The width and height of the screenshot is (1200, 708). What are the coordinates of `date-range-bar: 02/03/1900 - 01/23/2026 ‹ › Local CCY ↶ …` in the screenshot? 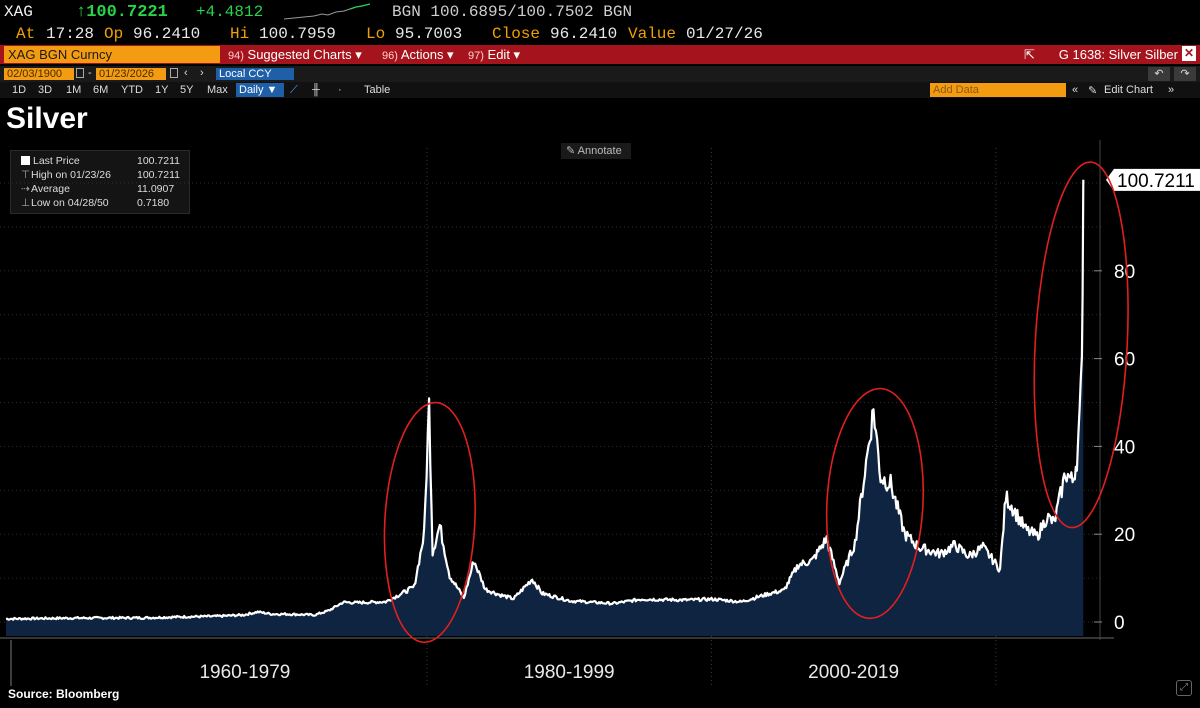 It's located at (600, 74).